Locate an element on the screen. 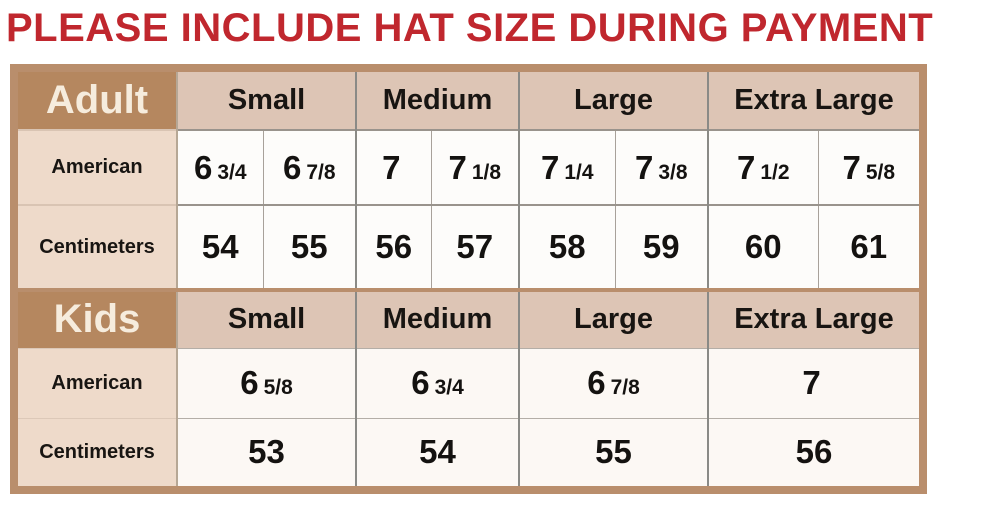 The width and height of the screenshot is (1000, 511). kids-american-value: 6 7/8 is located at coordinates (613, 382).